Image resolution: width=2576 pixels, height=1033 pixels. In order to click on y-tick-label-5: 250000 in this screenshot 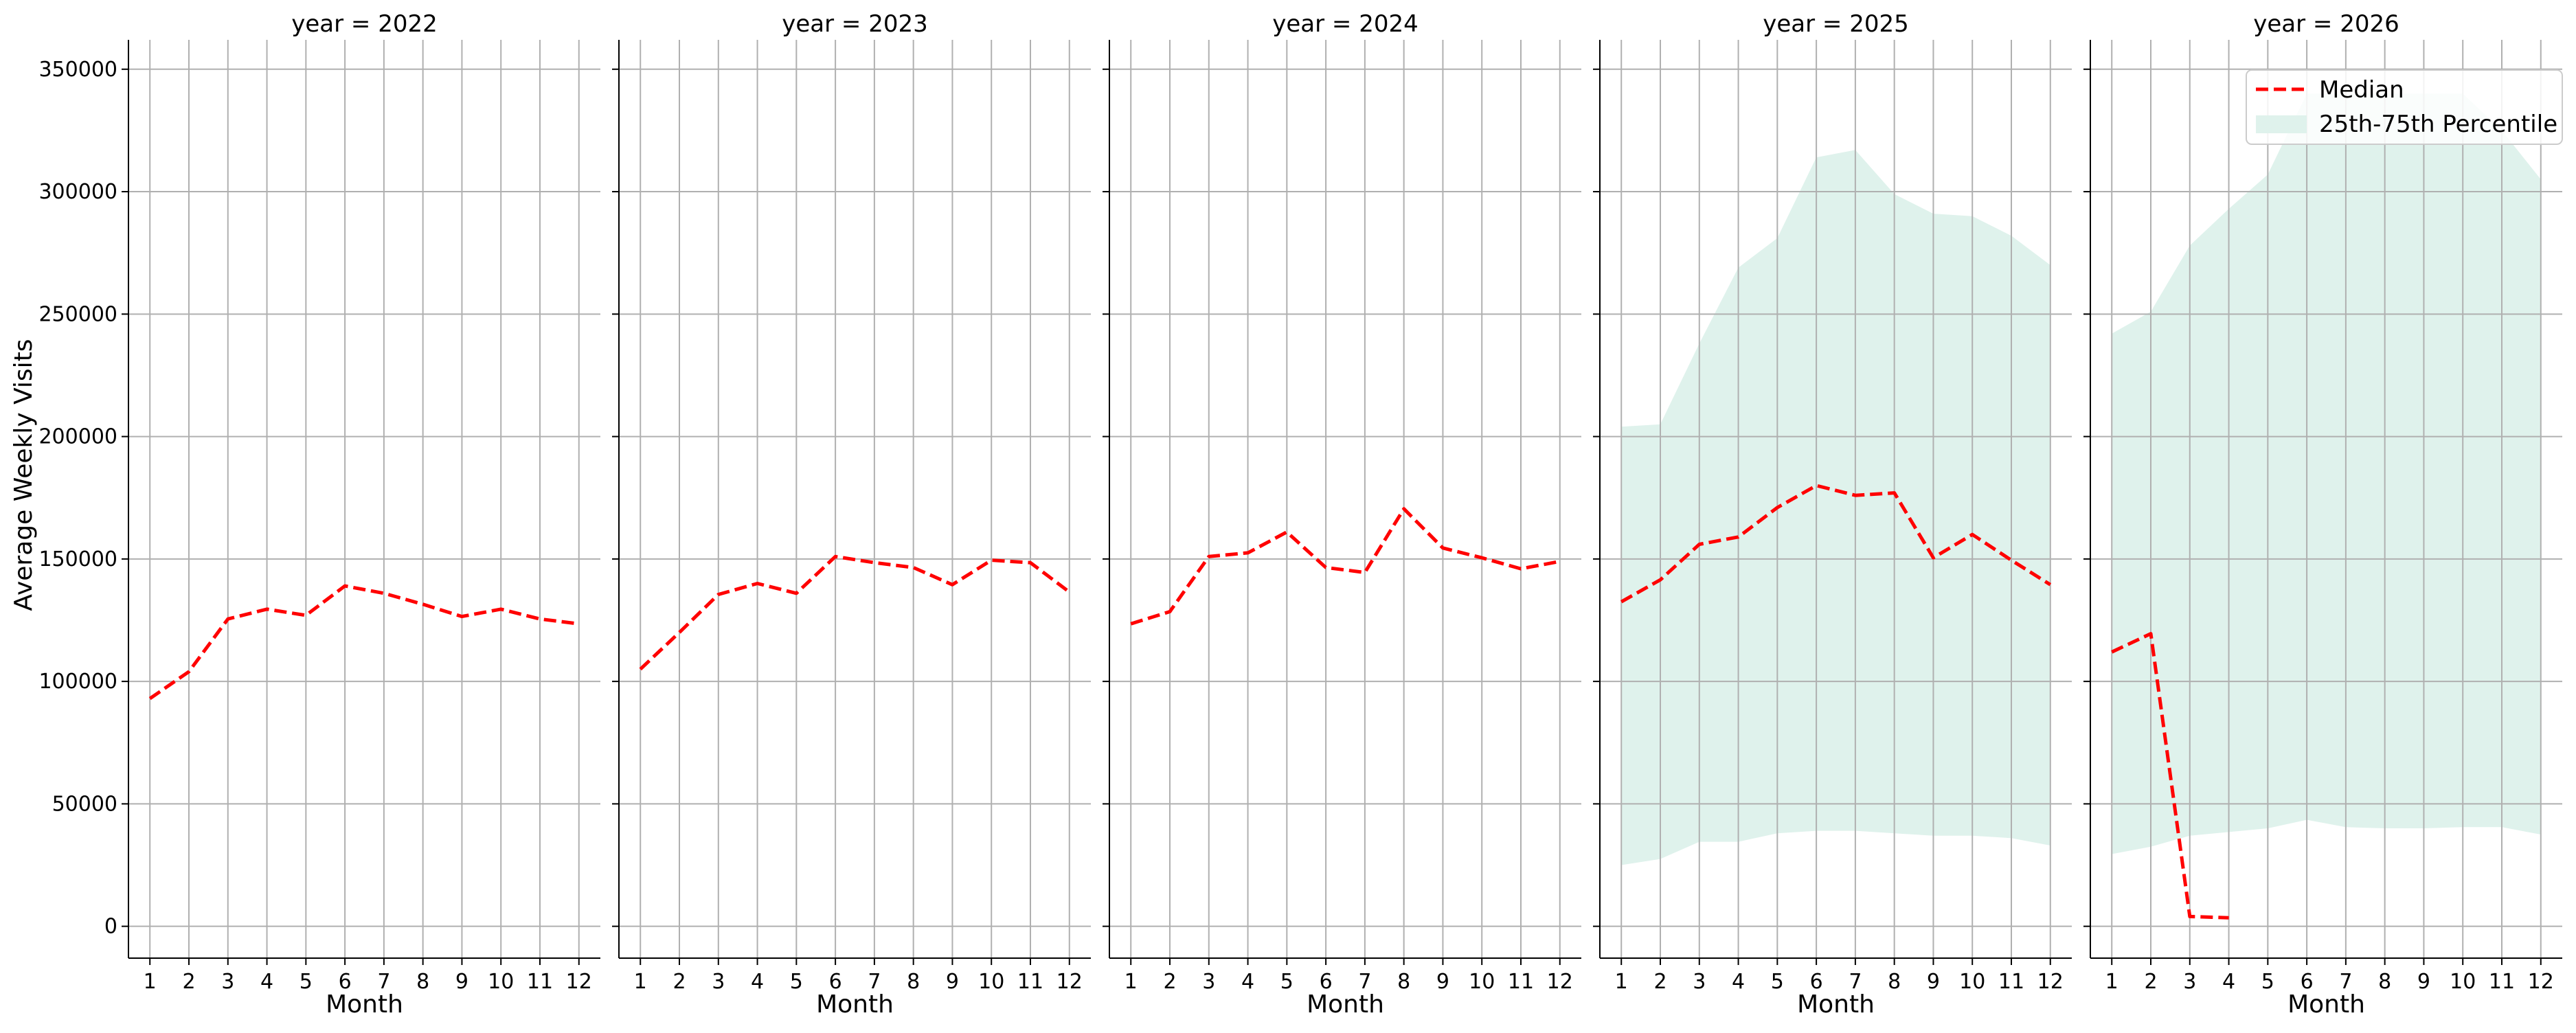, I will do `click(77, 314)`.